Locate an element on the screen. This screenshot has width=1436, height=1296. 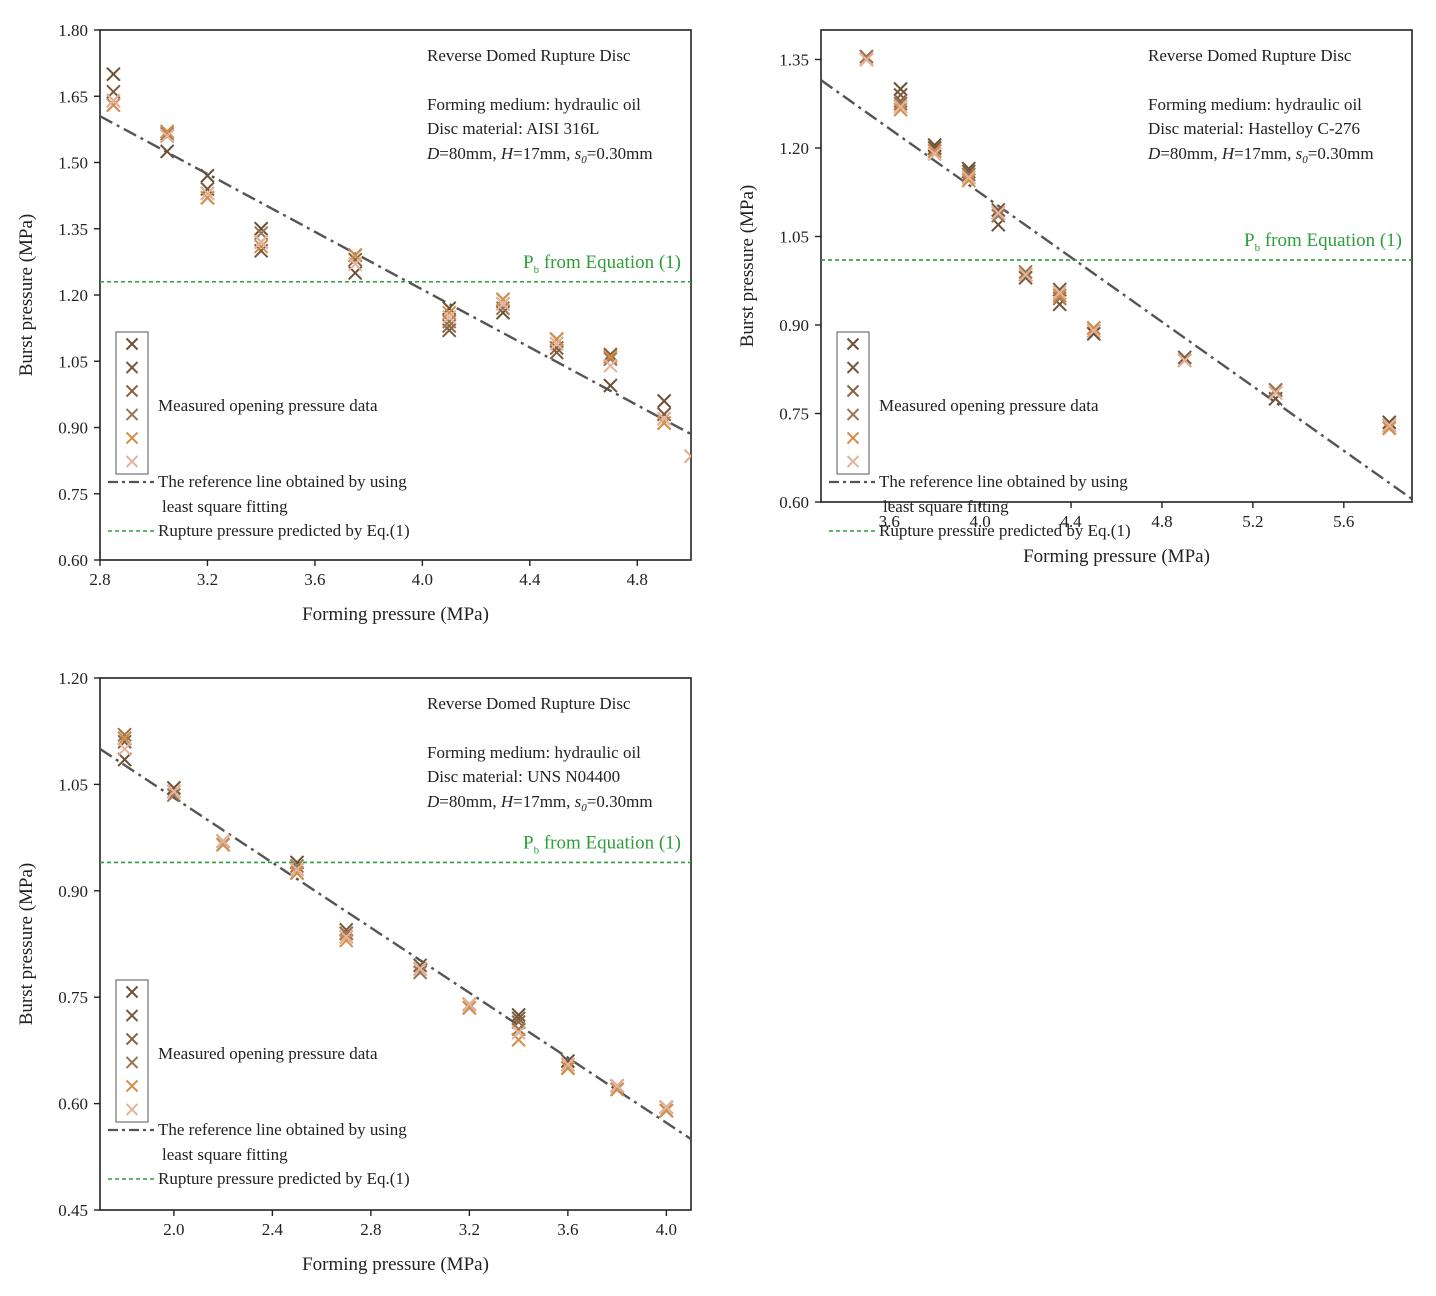
x-tick-label: 2.4 is located at coordinates (273, 1229).